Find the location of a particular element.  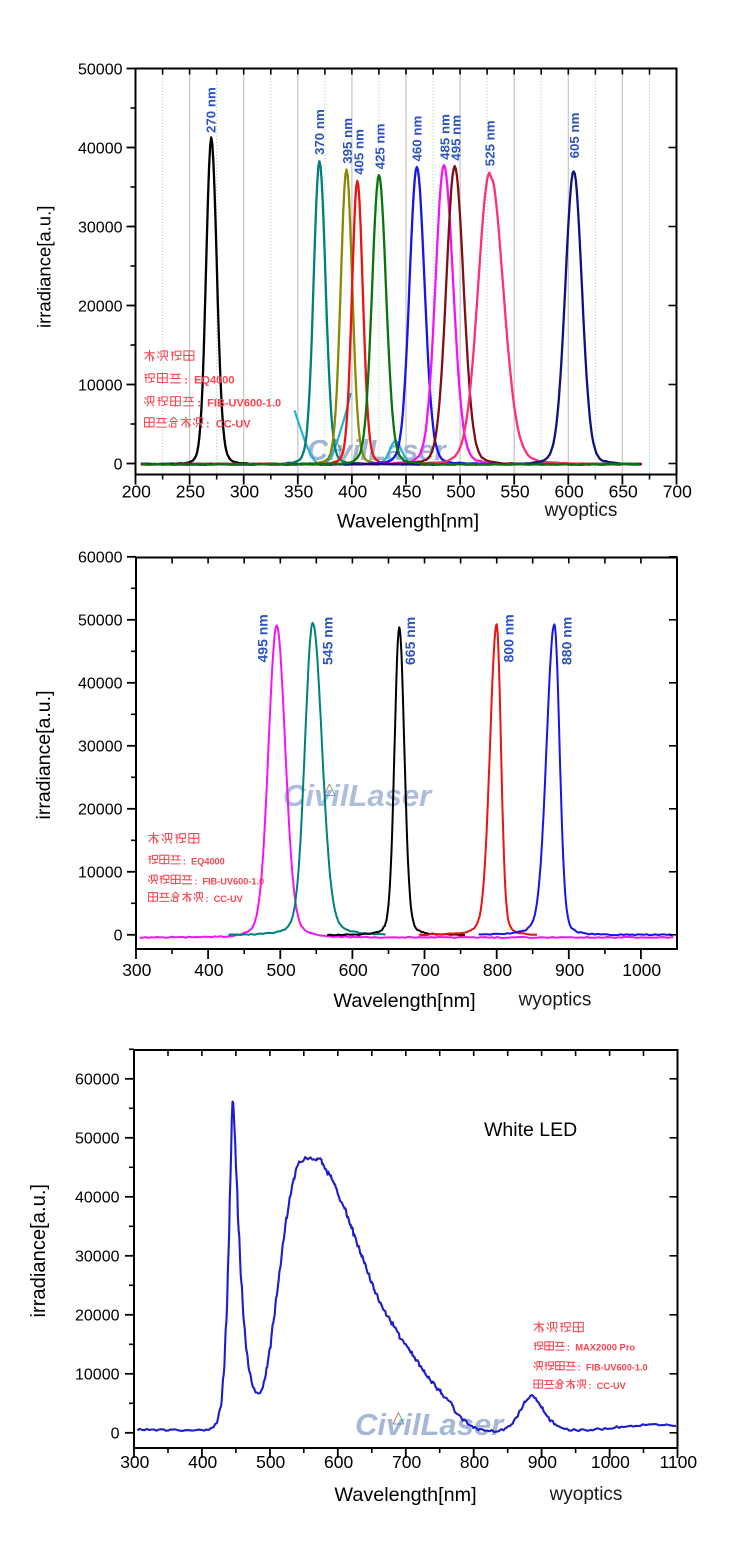

svg-text: 200 is located at coordinates (136, 491).